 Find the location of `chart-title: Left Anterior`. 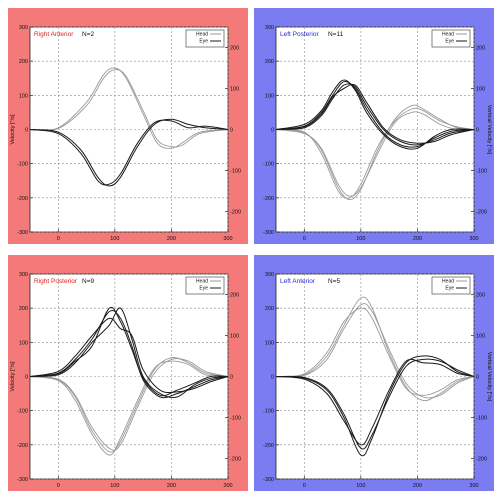

chart-title: Left Anterior is located at coordinates (298, 281).